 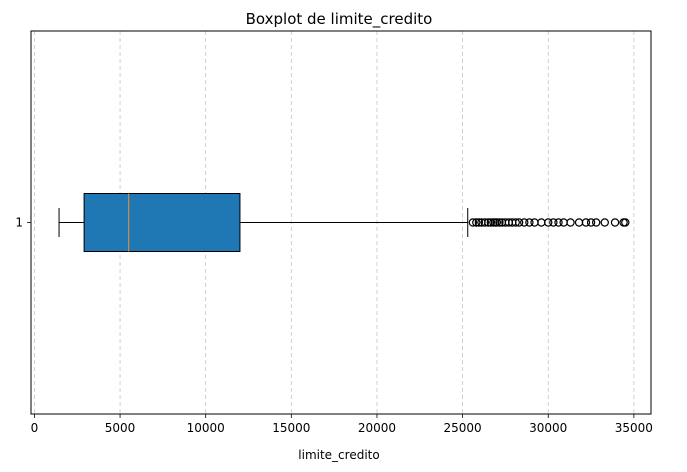 I want to click on box-iqr, so click(x=162, y=222).